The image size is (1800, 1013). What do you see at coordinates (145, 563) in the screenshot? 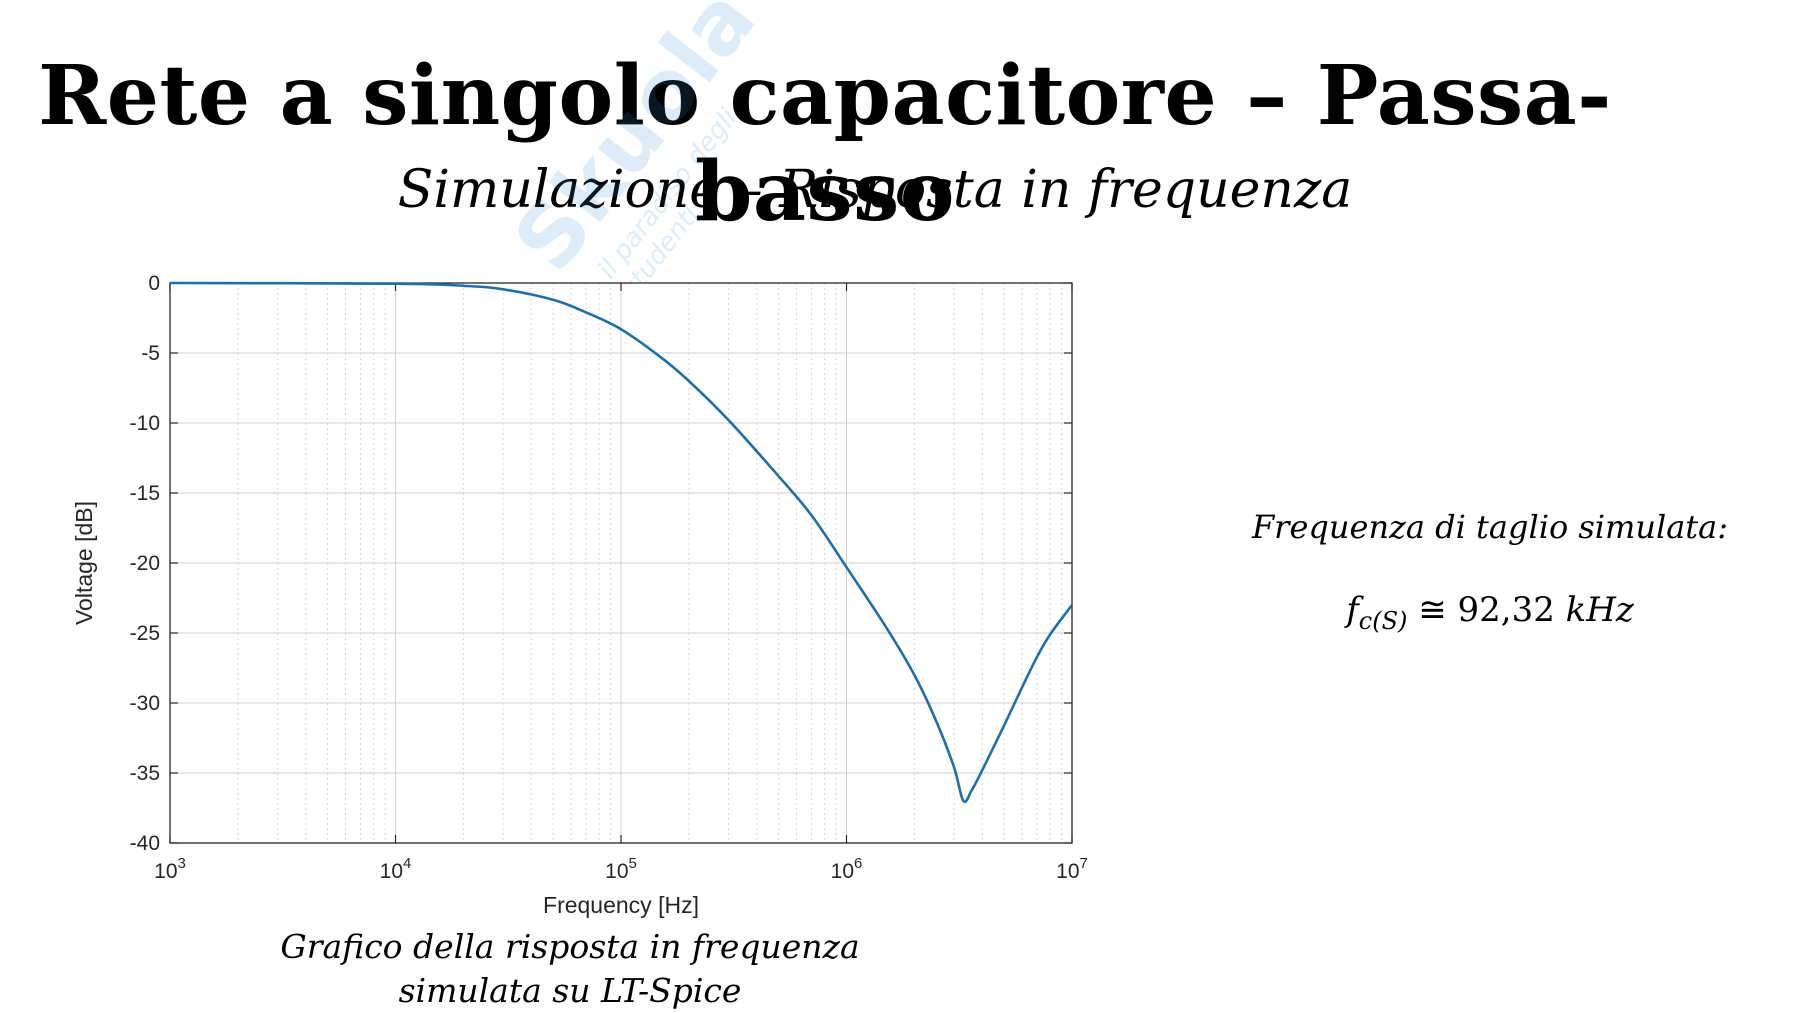
I see `y-tick-label: -20` at bounding box center [145, 563].